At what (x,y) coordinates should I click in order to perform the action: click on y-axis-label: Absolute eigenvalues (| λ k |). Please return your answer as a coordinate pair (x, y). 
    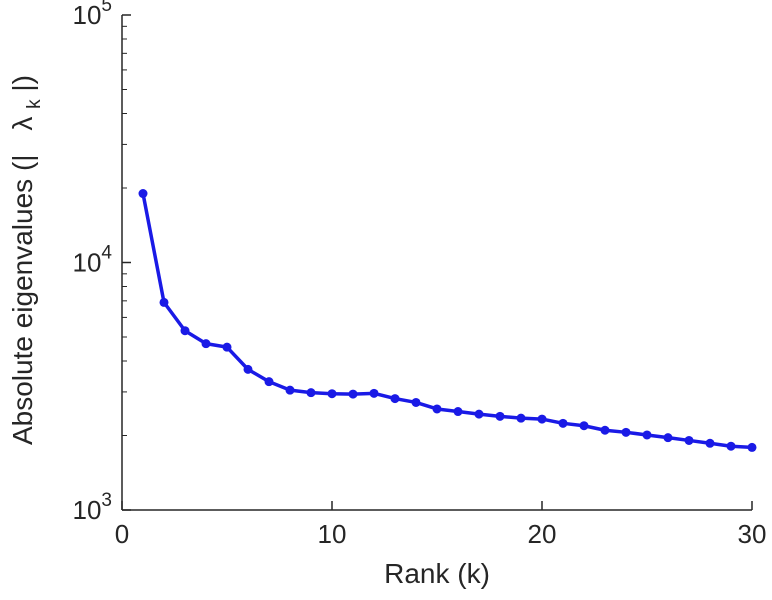
    Looking at the image, I should click on (26, 260).